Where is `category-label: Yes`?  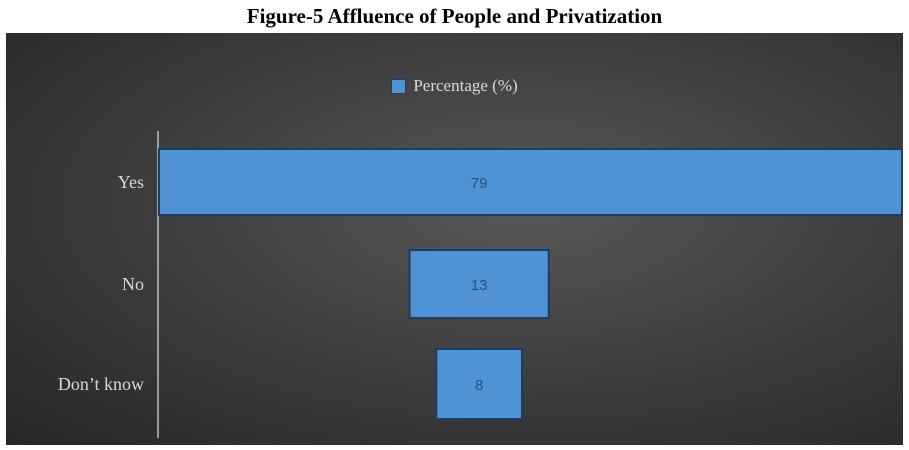 category-label: Yes is located at coordinates (131, 182).